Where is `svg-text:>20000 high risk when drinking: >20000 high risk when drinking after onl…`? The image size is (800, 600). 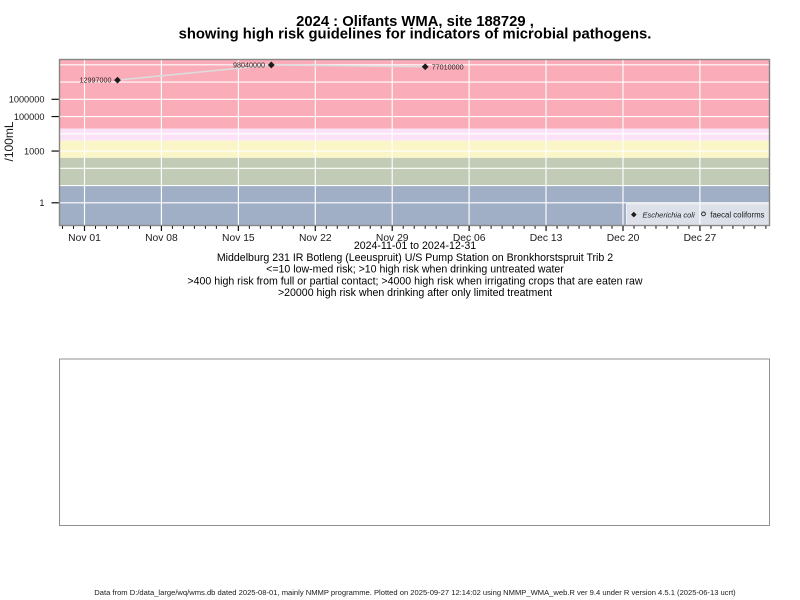
svg-text:>20000 high risk when drinking: >20000 high risk when drinking after onl… is located at coordinates (415, 293).